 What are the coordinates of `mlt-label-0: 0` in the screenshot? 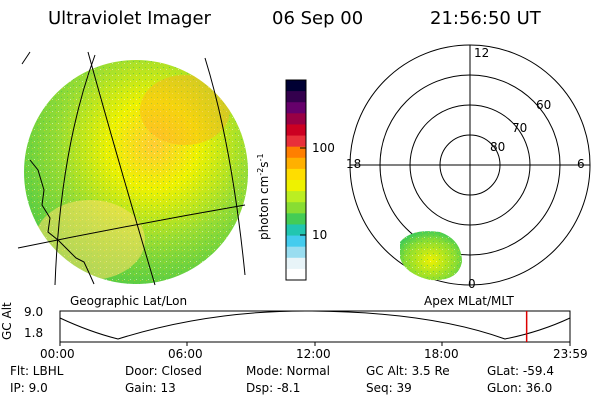 It's located at (472, 284).